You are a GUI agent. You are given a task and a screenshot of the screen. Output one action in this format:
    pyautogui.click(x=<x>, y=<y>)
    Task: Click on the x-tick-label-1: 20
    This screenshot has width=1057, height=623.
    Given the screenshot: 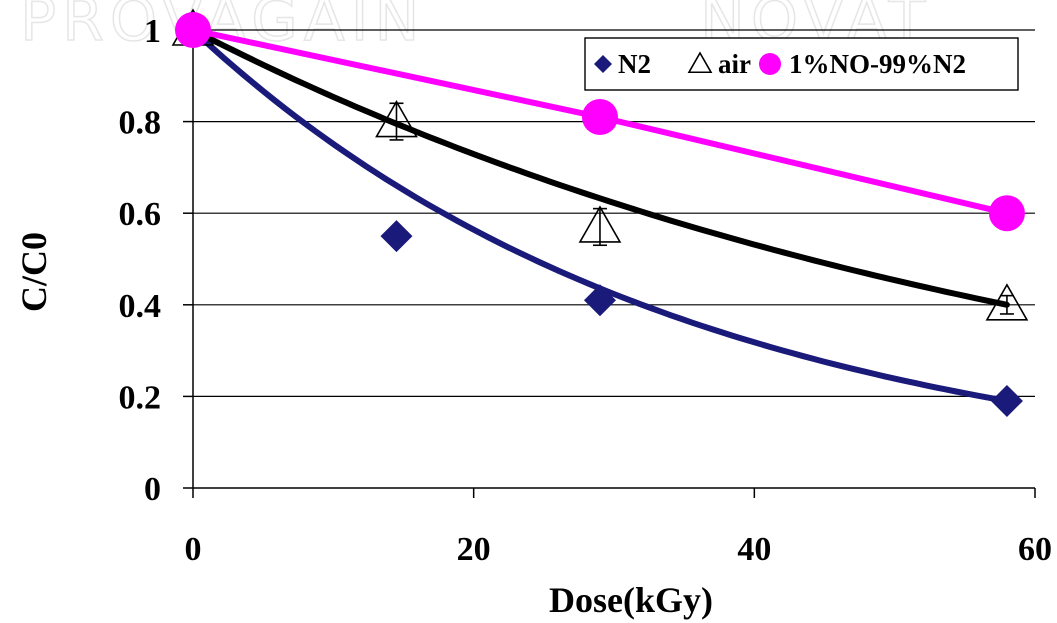 What is the action you would take?
    pyautogui.click(x=474, y=549)
    